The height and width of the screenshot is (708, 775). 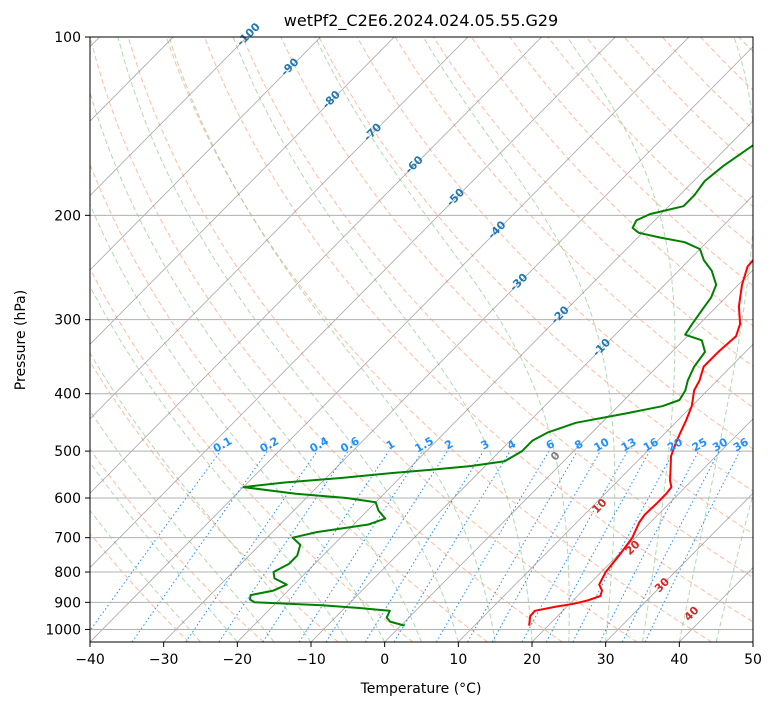 What do you see at coordinates (384, 660) in the screenshot?
I see `x-tick-label: 0` at bounding box center [384, 660].